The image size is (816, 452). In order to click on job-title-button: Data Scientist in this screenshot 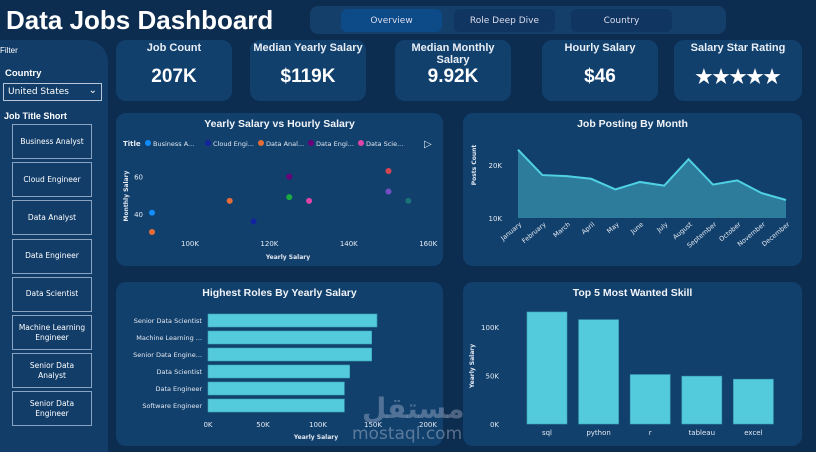, I will do `click(52, 294)`.